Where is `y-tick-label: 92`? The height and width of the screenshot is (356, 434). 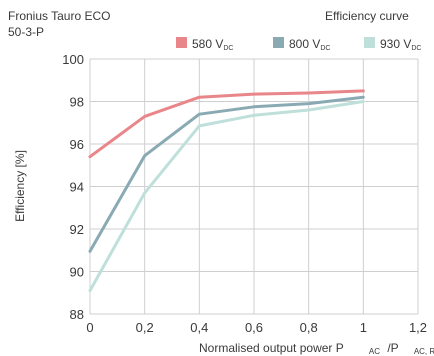 y-tick-label: 92 is located at coordinates (77, 229).